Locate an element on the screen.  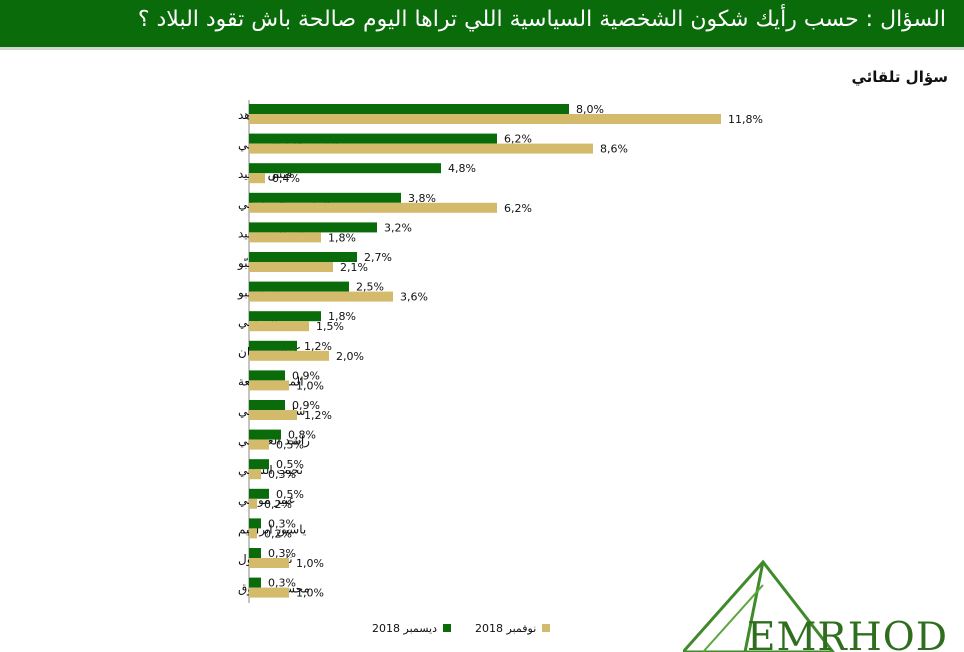
data-label-dec: 4,8% is located at coordinates (462, 168).